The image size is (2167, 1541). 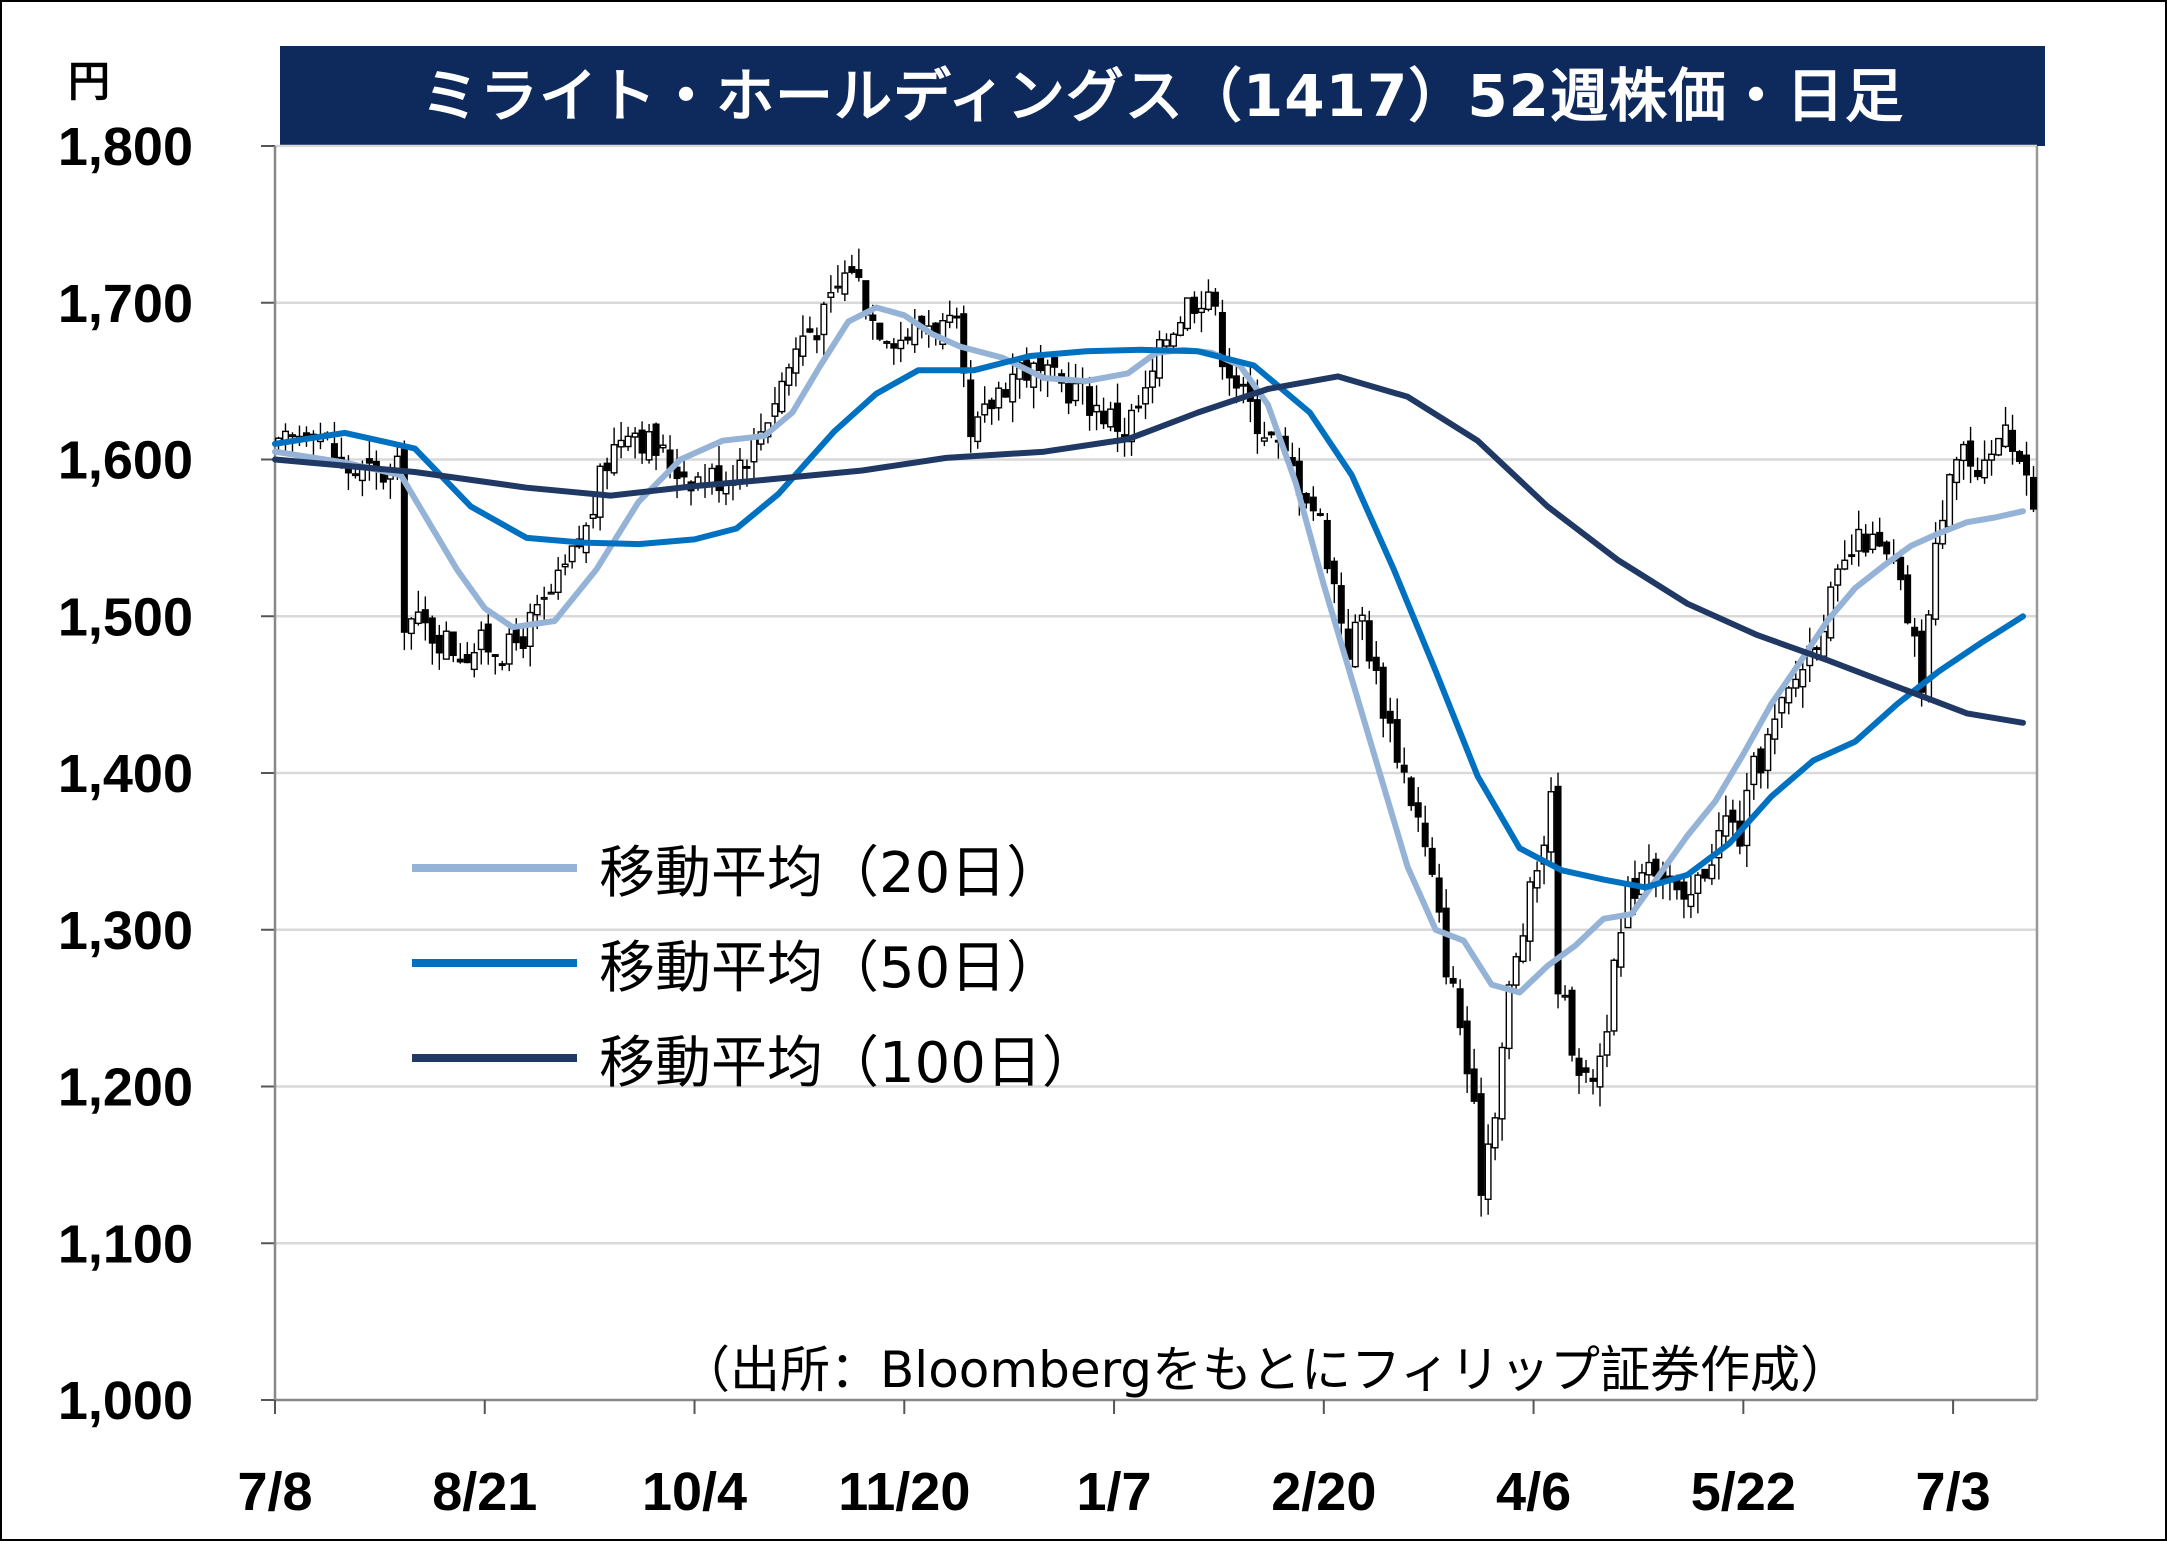 I want to click on legend-swatch-ma100, so click(x=494, y=1058).